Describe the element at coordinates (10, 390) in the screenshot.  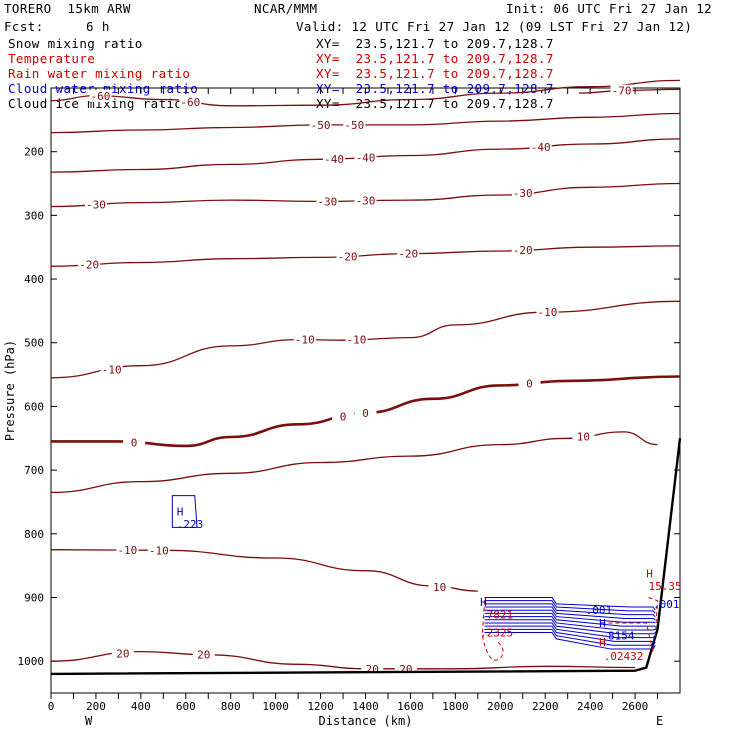
I see `y-axis-label: Pressure (hPa)` at that location.